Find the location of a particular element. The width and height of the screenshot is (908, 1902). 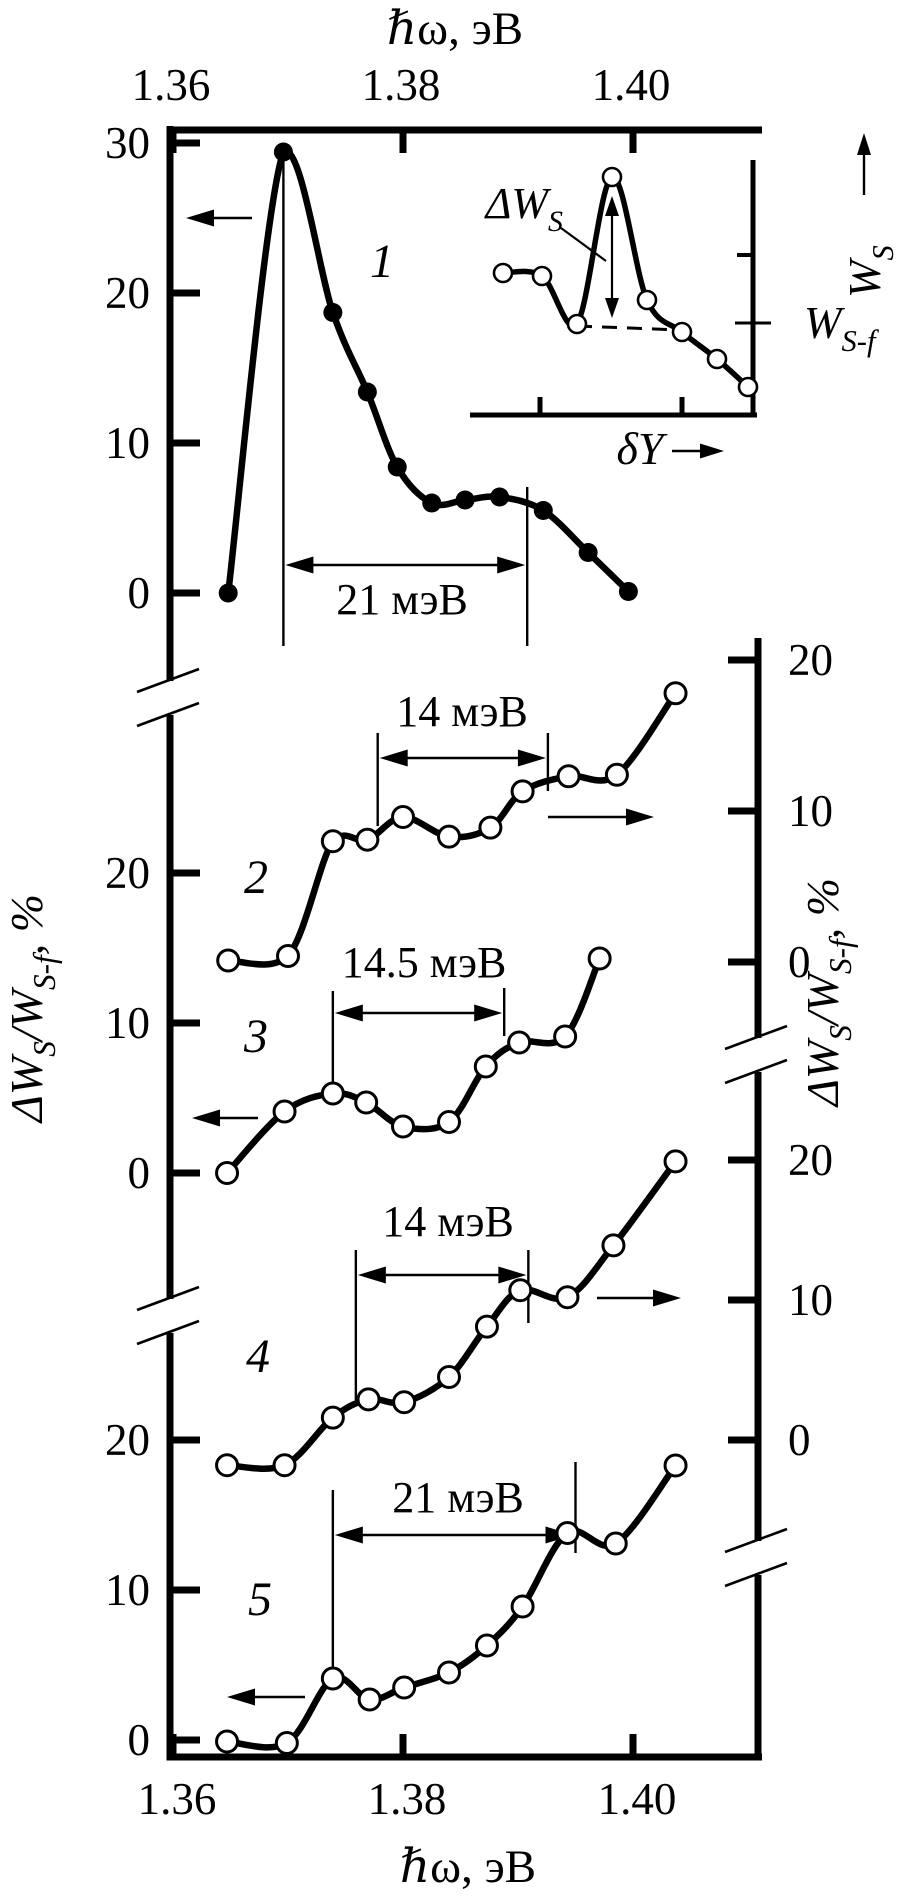

right-tick-label: 10 is located at coordinates (810, 1300).